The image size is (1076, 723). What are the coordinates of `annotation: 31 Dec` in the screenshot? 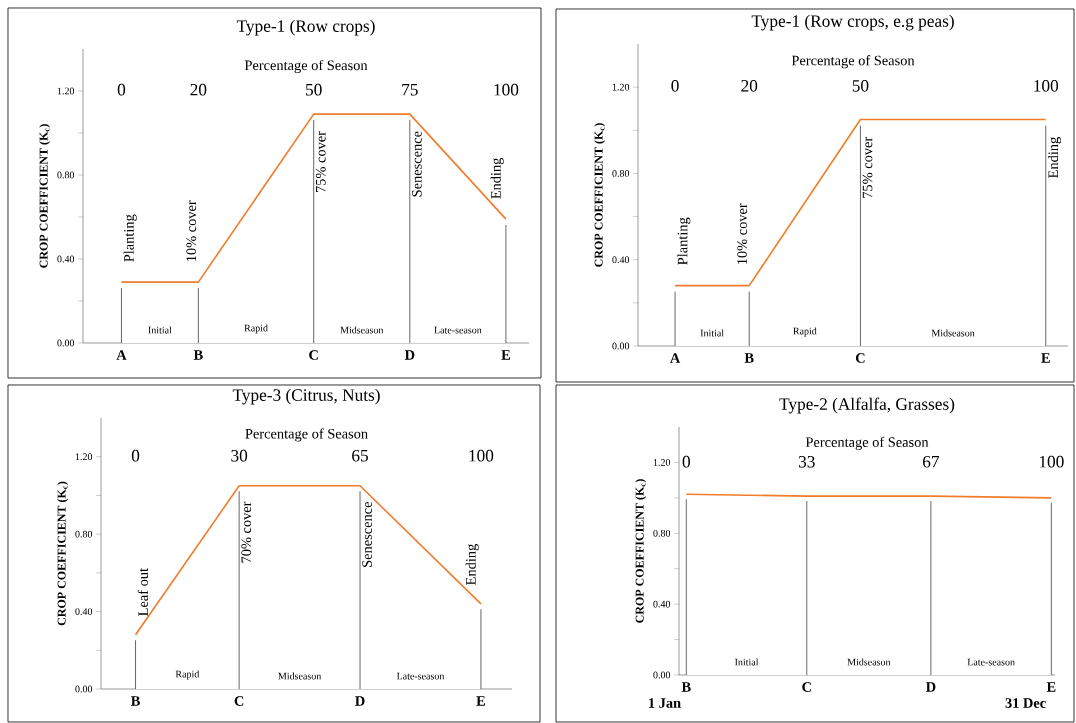 It's located at (1025, 703).